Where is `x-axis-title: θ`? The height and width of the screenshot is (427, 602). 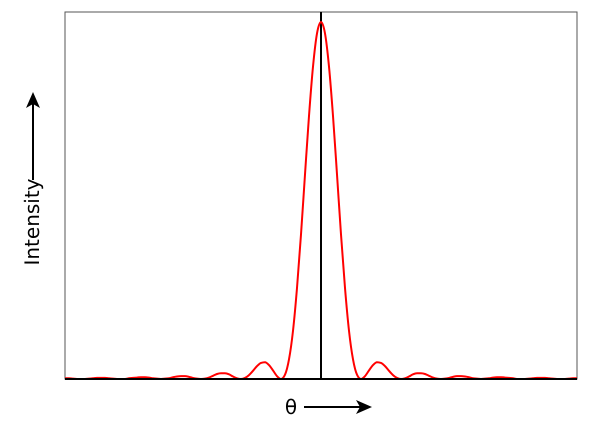
x-axis-title: θ is located at coordinates (291, 407).